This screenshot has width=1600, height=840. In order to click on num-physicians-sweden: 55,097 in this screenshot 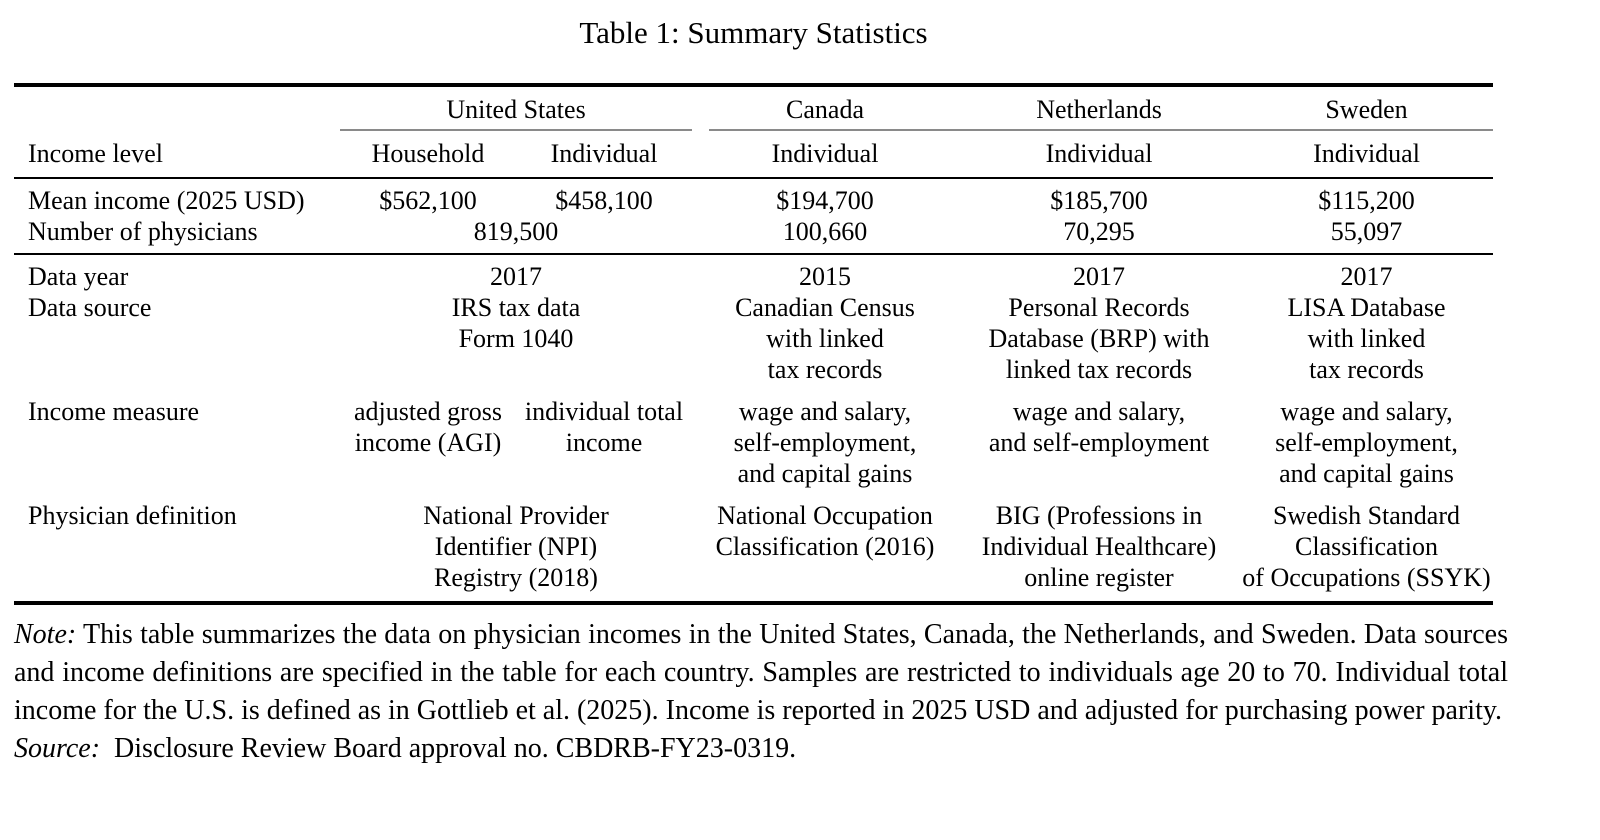, I will do `click(1366, 231)`.